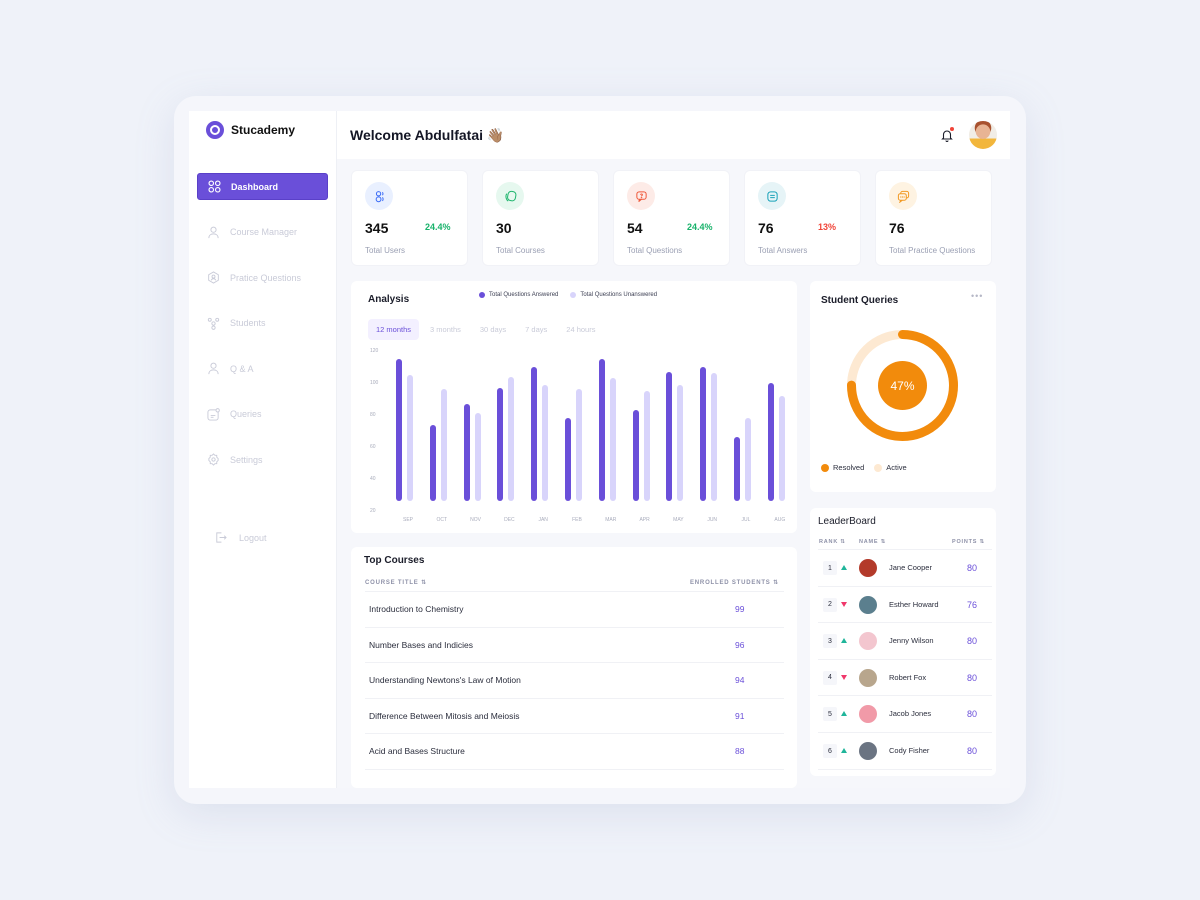  Describe the element at coordinates (968, 542) in the screenshot. I see `column-header-points: POINTS ⇅` at that location.